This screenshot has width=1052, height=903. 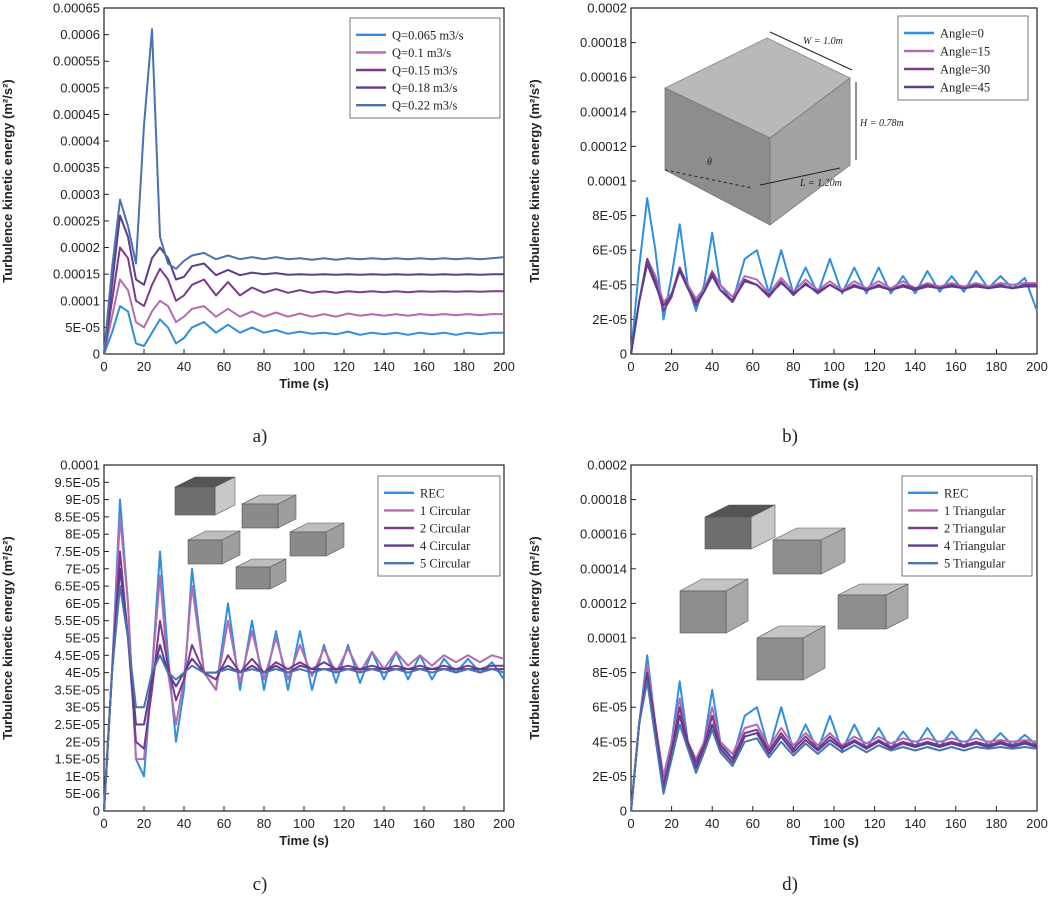 What do you see at coordinates (607, 465) in the screenshot?
I see `y-tick-label: 0.0002` at bounding box center [607, 465].